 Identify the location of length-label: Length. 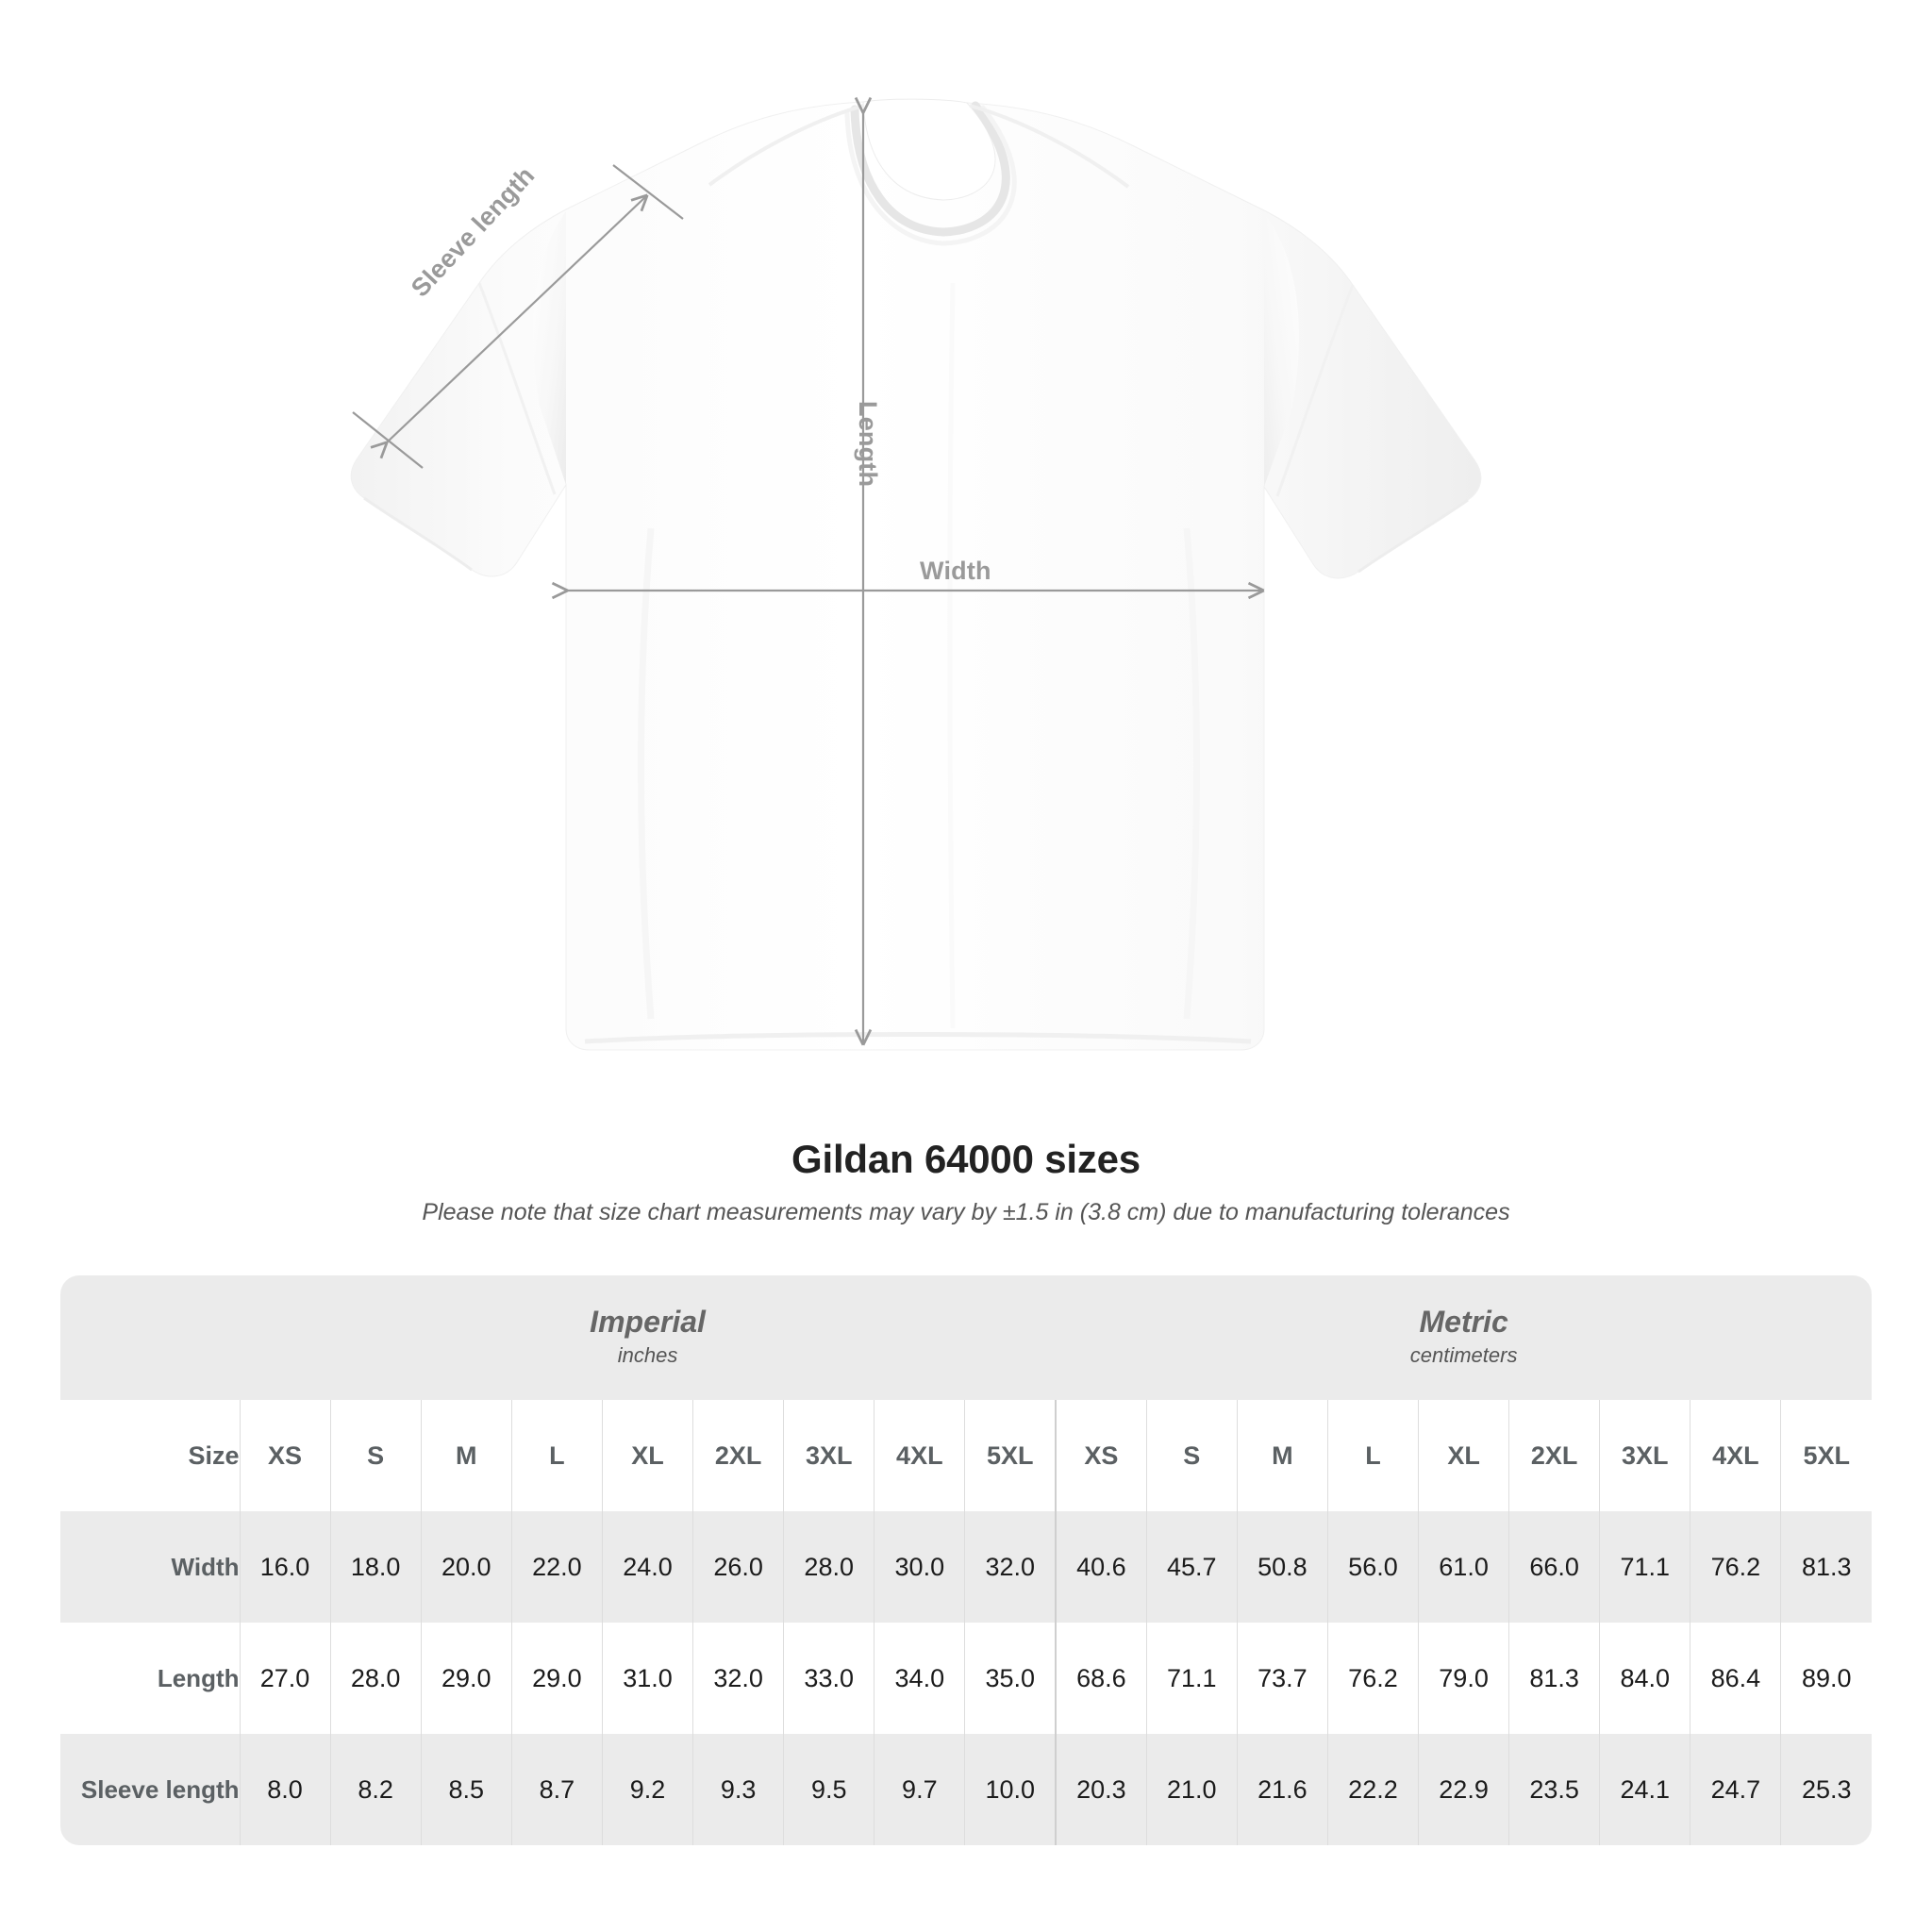
(868, 445).